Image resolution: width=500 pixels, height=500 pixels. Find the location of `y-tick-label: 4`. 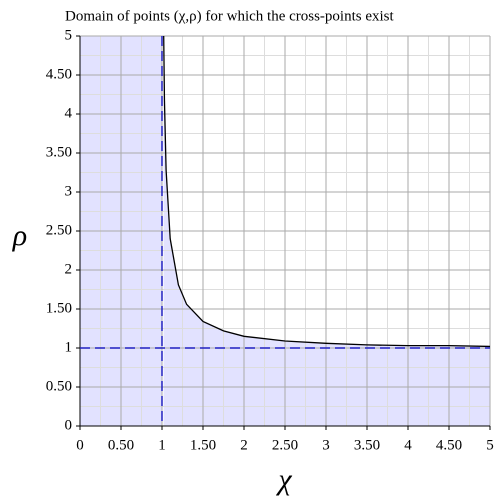

y-tick-label: 4 is located at coordinates (69, 113).